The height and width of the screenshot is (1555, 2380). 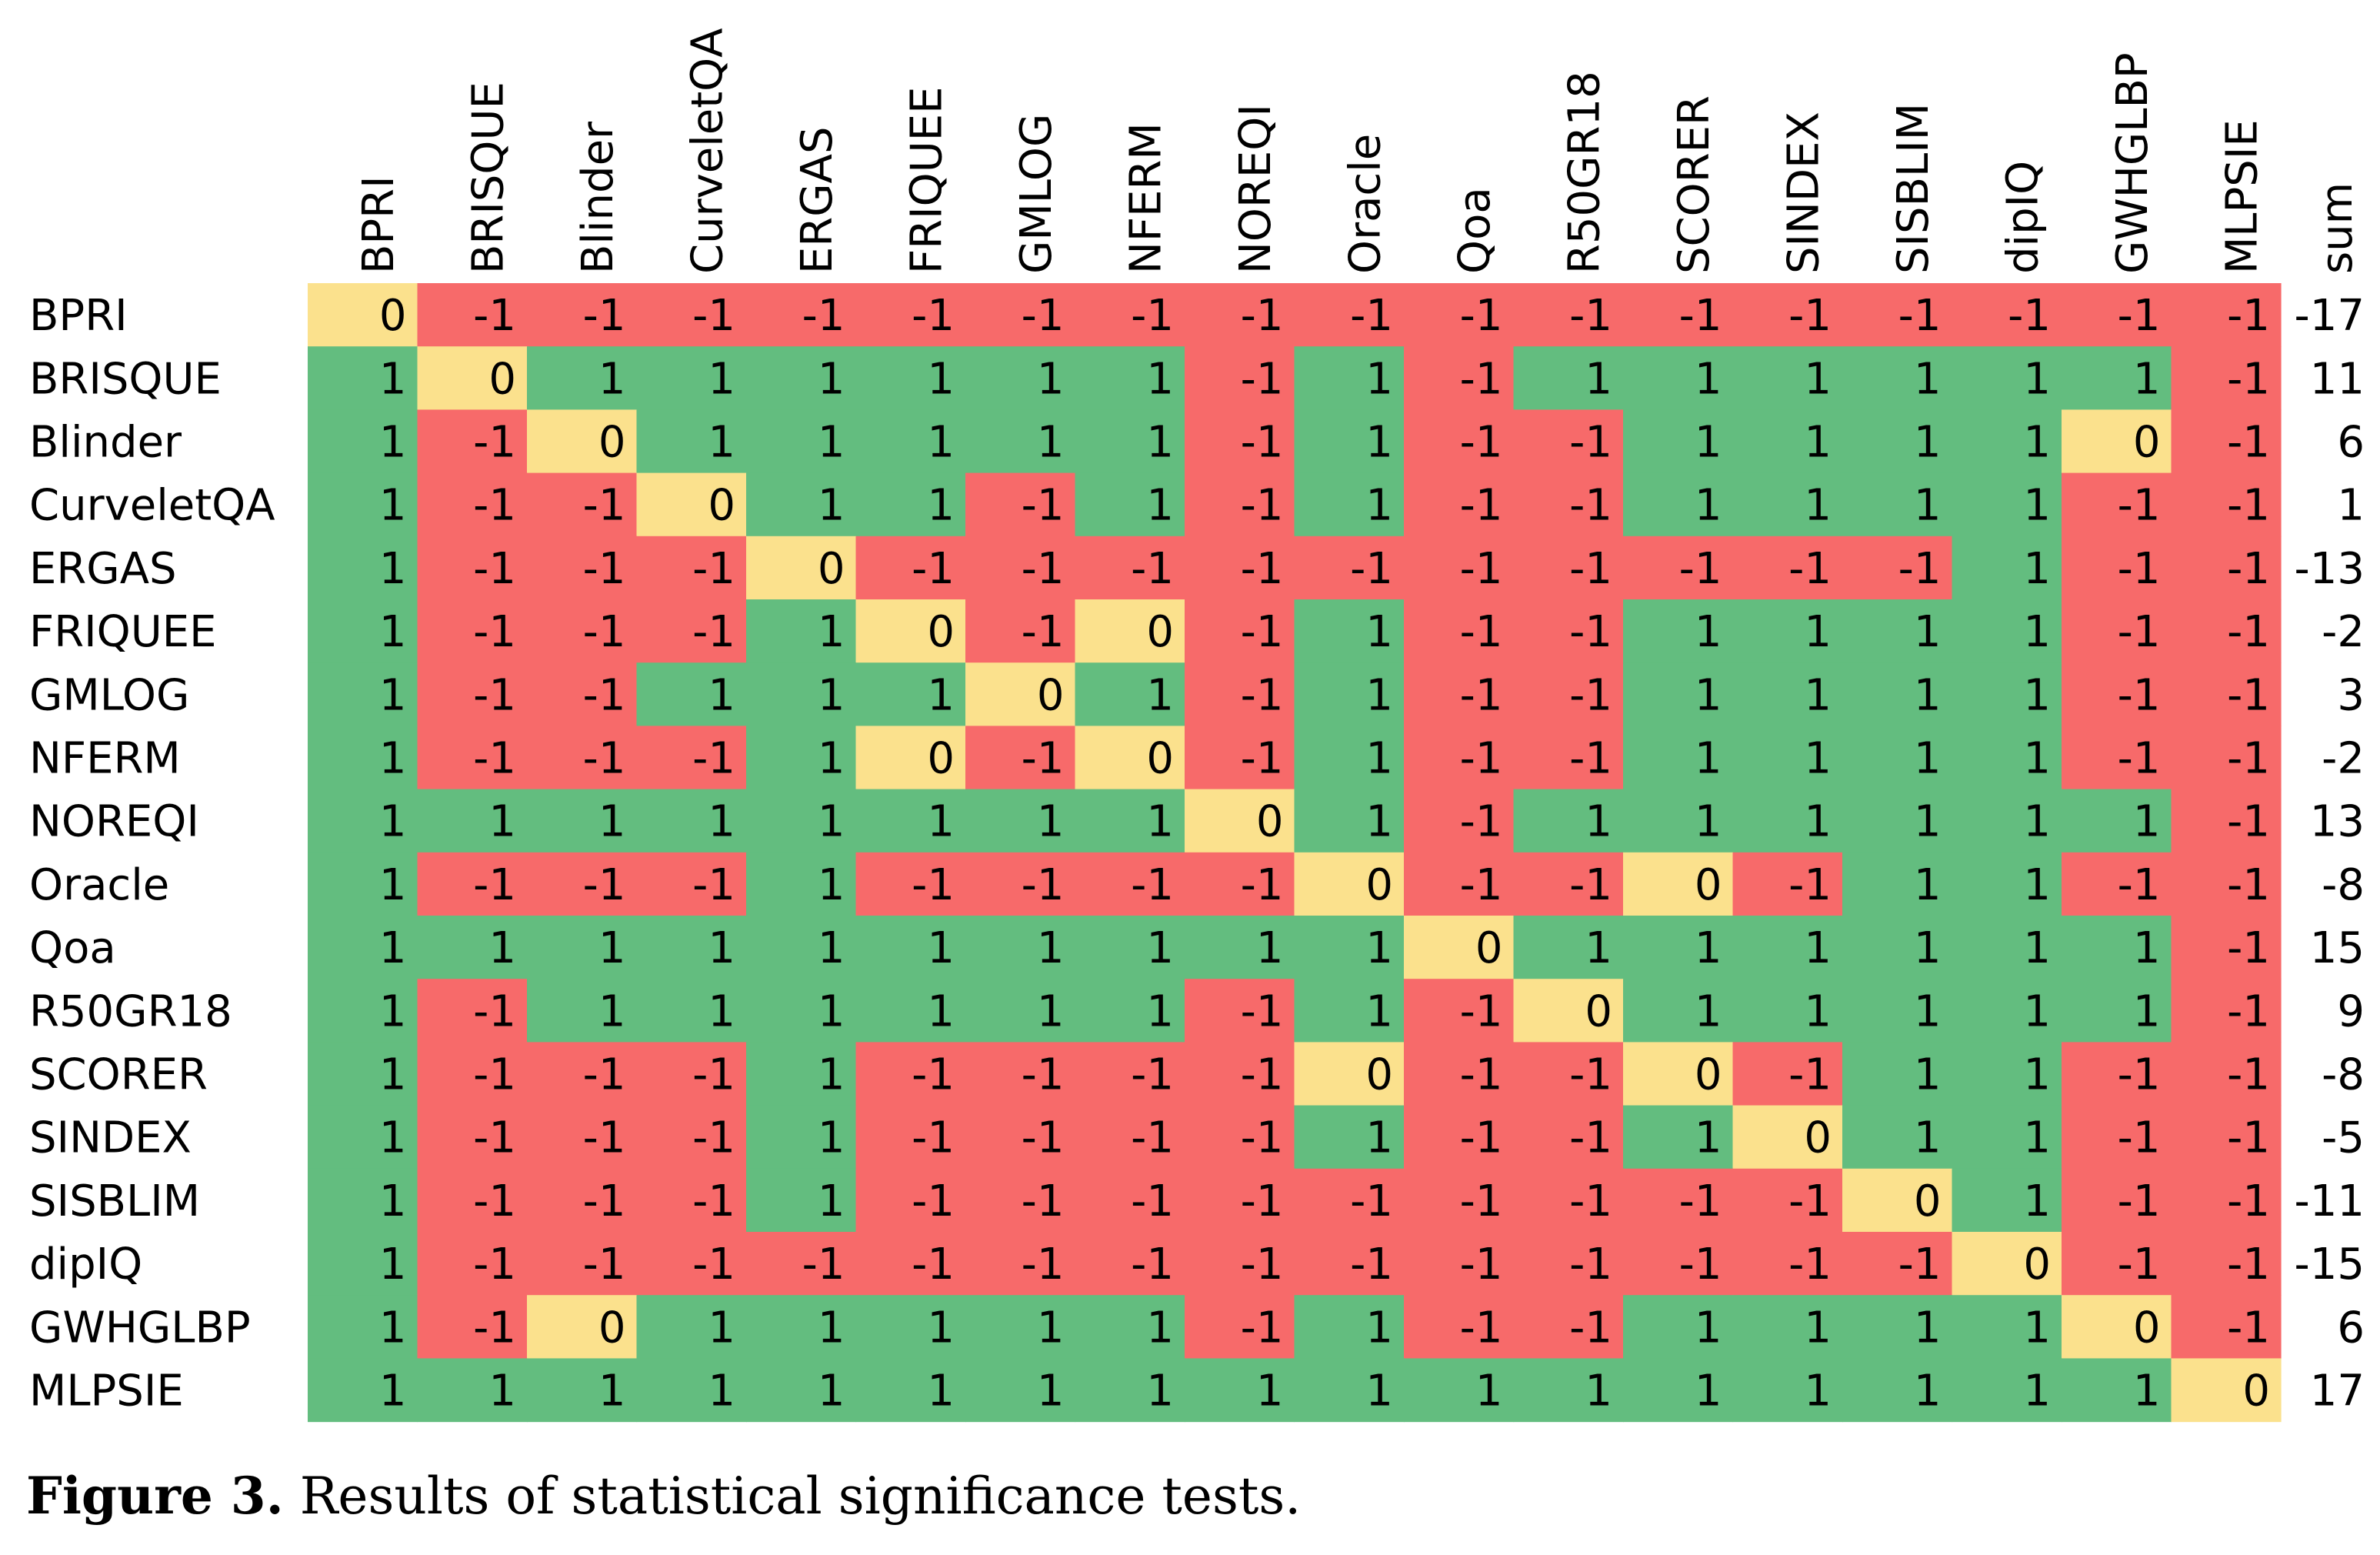 What do you see at coordinates (2023, 217) in the screenshot?
I see `column-label: dipIQ` at bounding box center [2023, 217].